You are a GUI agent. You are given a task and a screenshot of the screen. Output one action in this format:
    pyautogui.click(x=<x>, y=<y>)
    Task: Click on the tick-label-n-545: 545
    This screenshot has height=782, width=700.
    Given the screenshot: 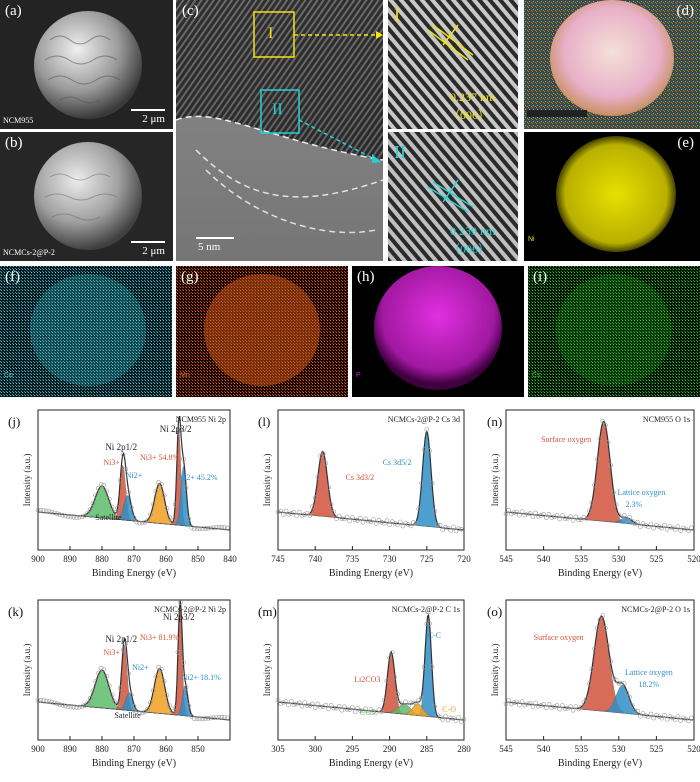 What is the action you would take?
    pyautogui.click(x=506, y=559)
    